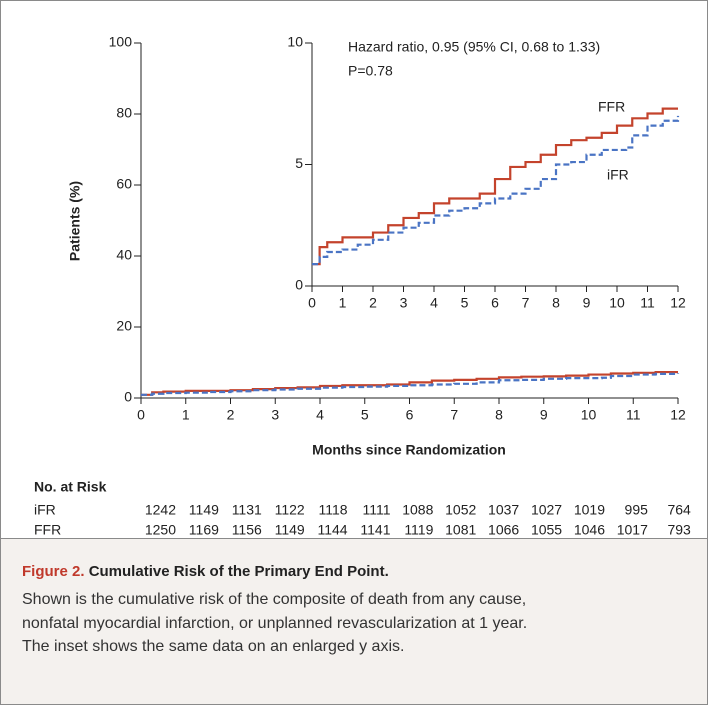  What do you see at coordinates (589, 510) in the screenshot?
I see `at-risk-value: 1019` at bounding box center [589, 510].